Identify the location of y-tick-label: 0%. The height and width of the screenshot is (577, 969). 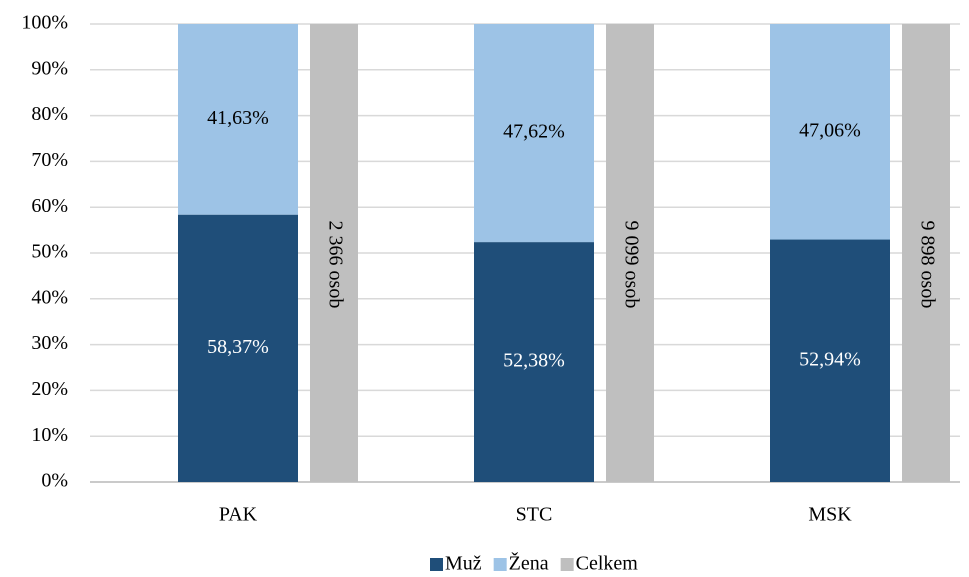
(54, 481).